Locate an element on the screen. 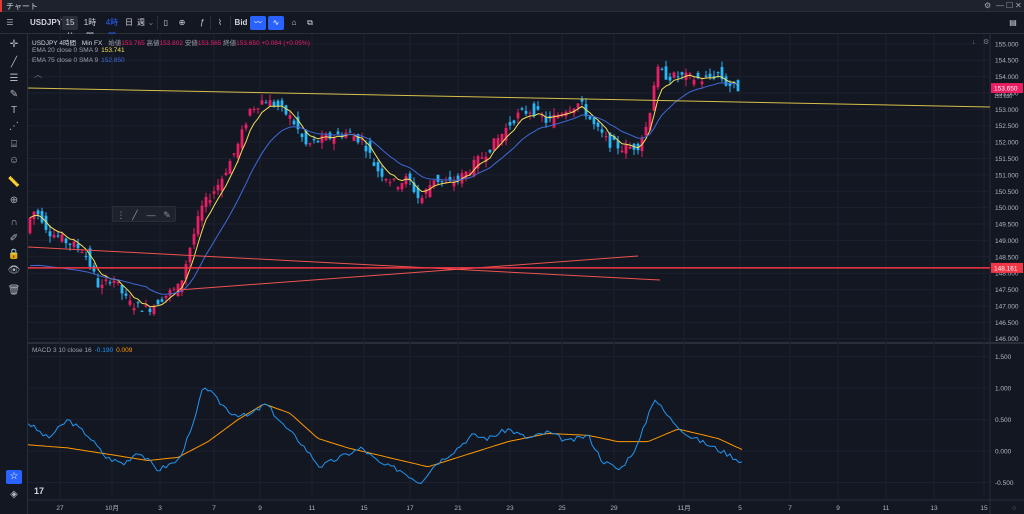 The height and width of the screenshot is (514, 1024). zoom-in-icon: ⊕ is located at coordinates (14, 200).